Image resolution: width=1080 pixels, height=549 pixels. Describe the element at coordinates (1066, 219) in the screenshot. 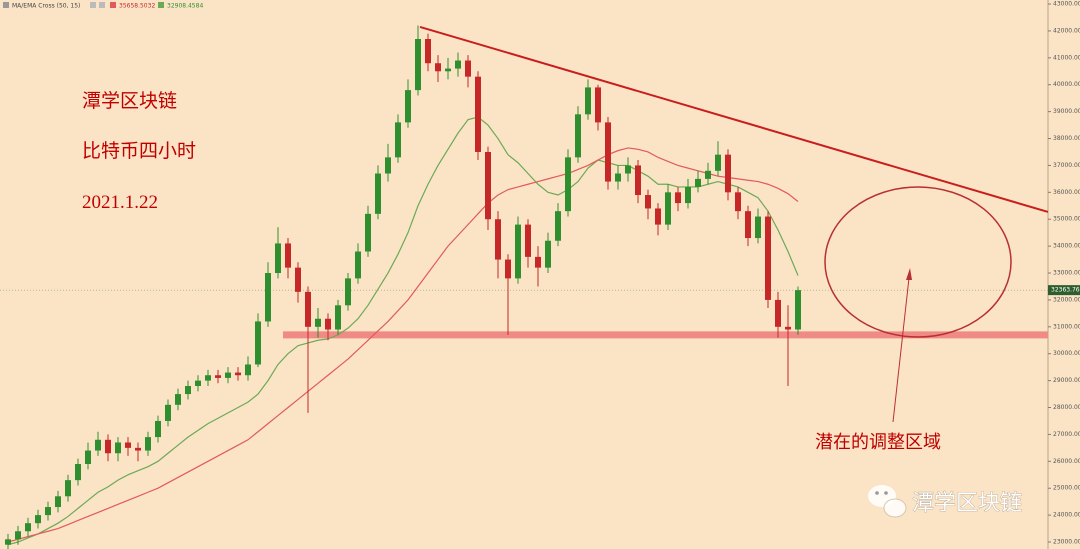

I see `y-tick-label: 35000.00` at that location.